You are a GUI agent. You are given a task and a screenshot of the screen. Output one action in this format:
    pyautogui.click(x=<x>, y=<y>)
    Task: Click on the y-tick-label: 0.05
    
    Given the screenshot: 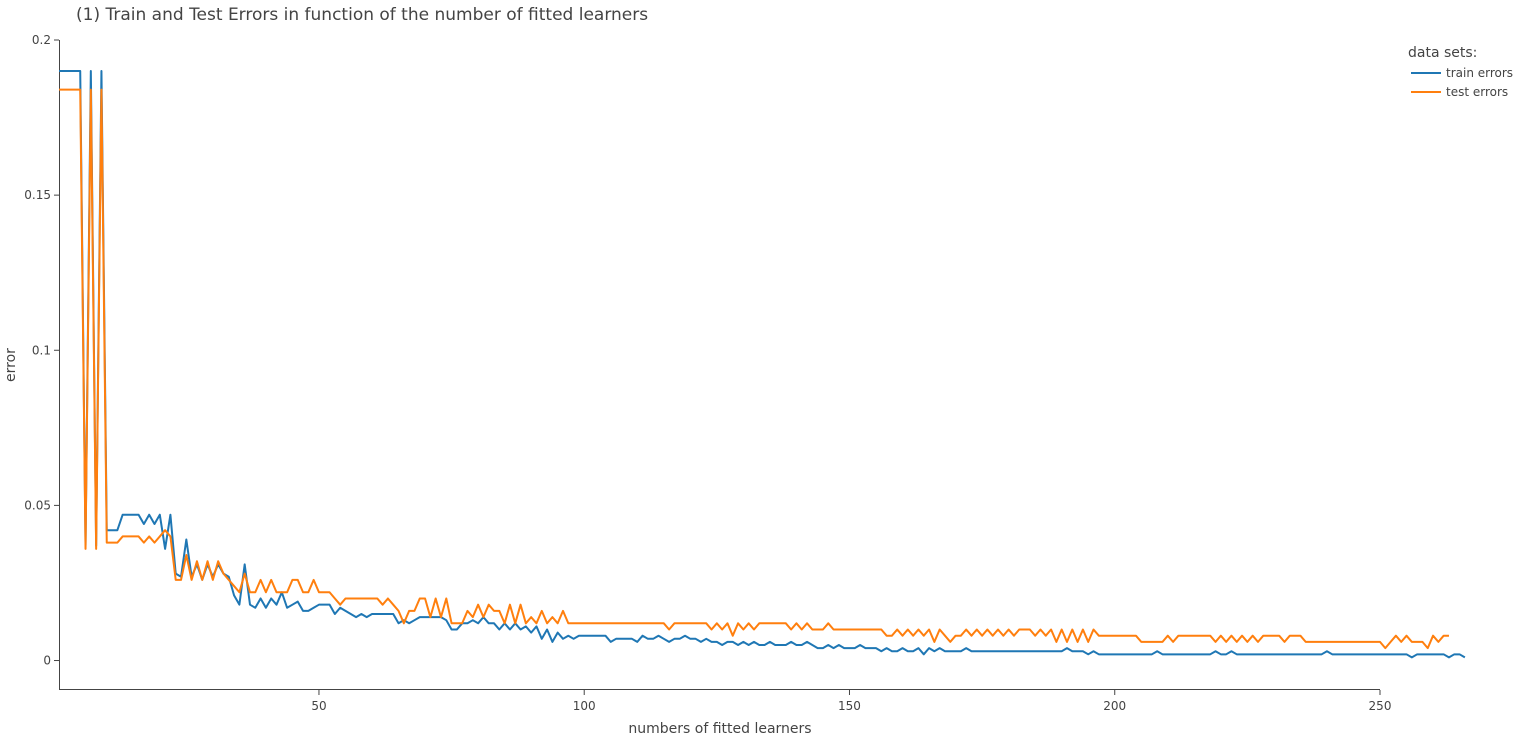 What is the action you would take?
    pyautogui.click(x=37, y=505)
    